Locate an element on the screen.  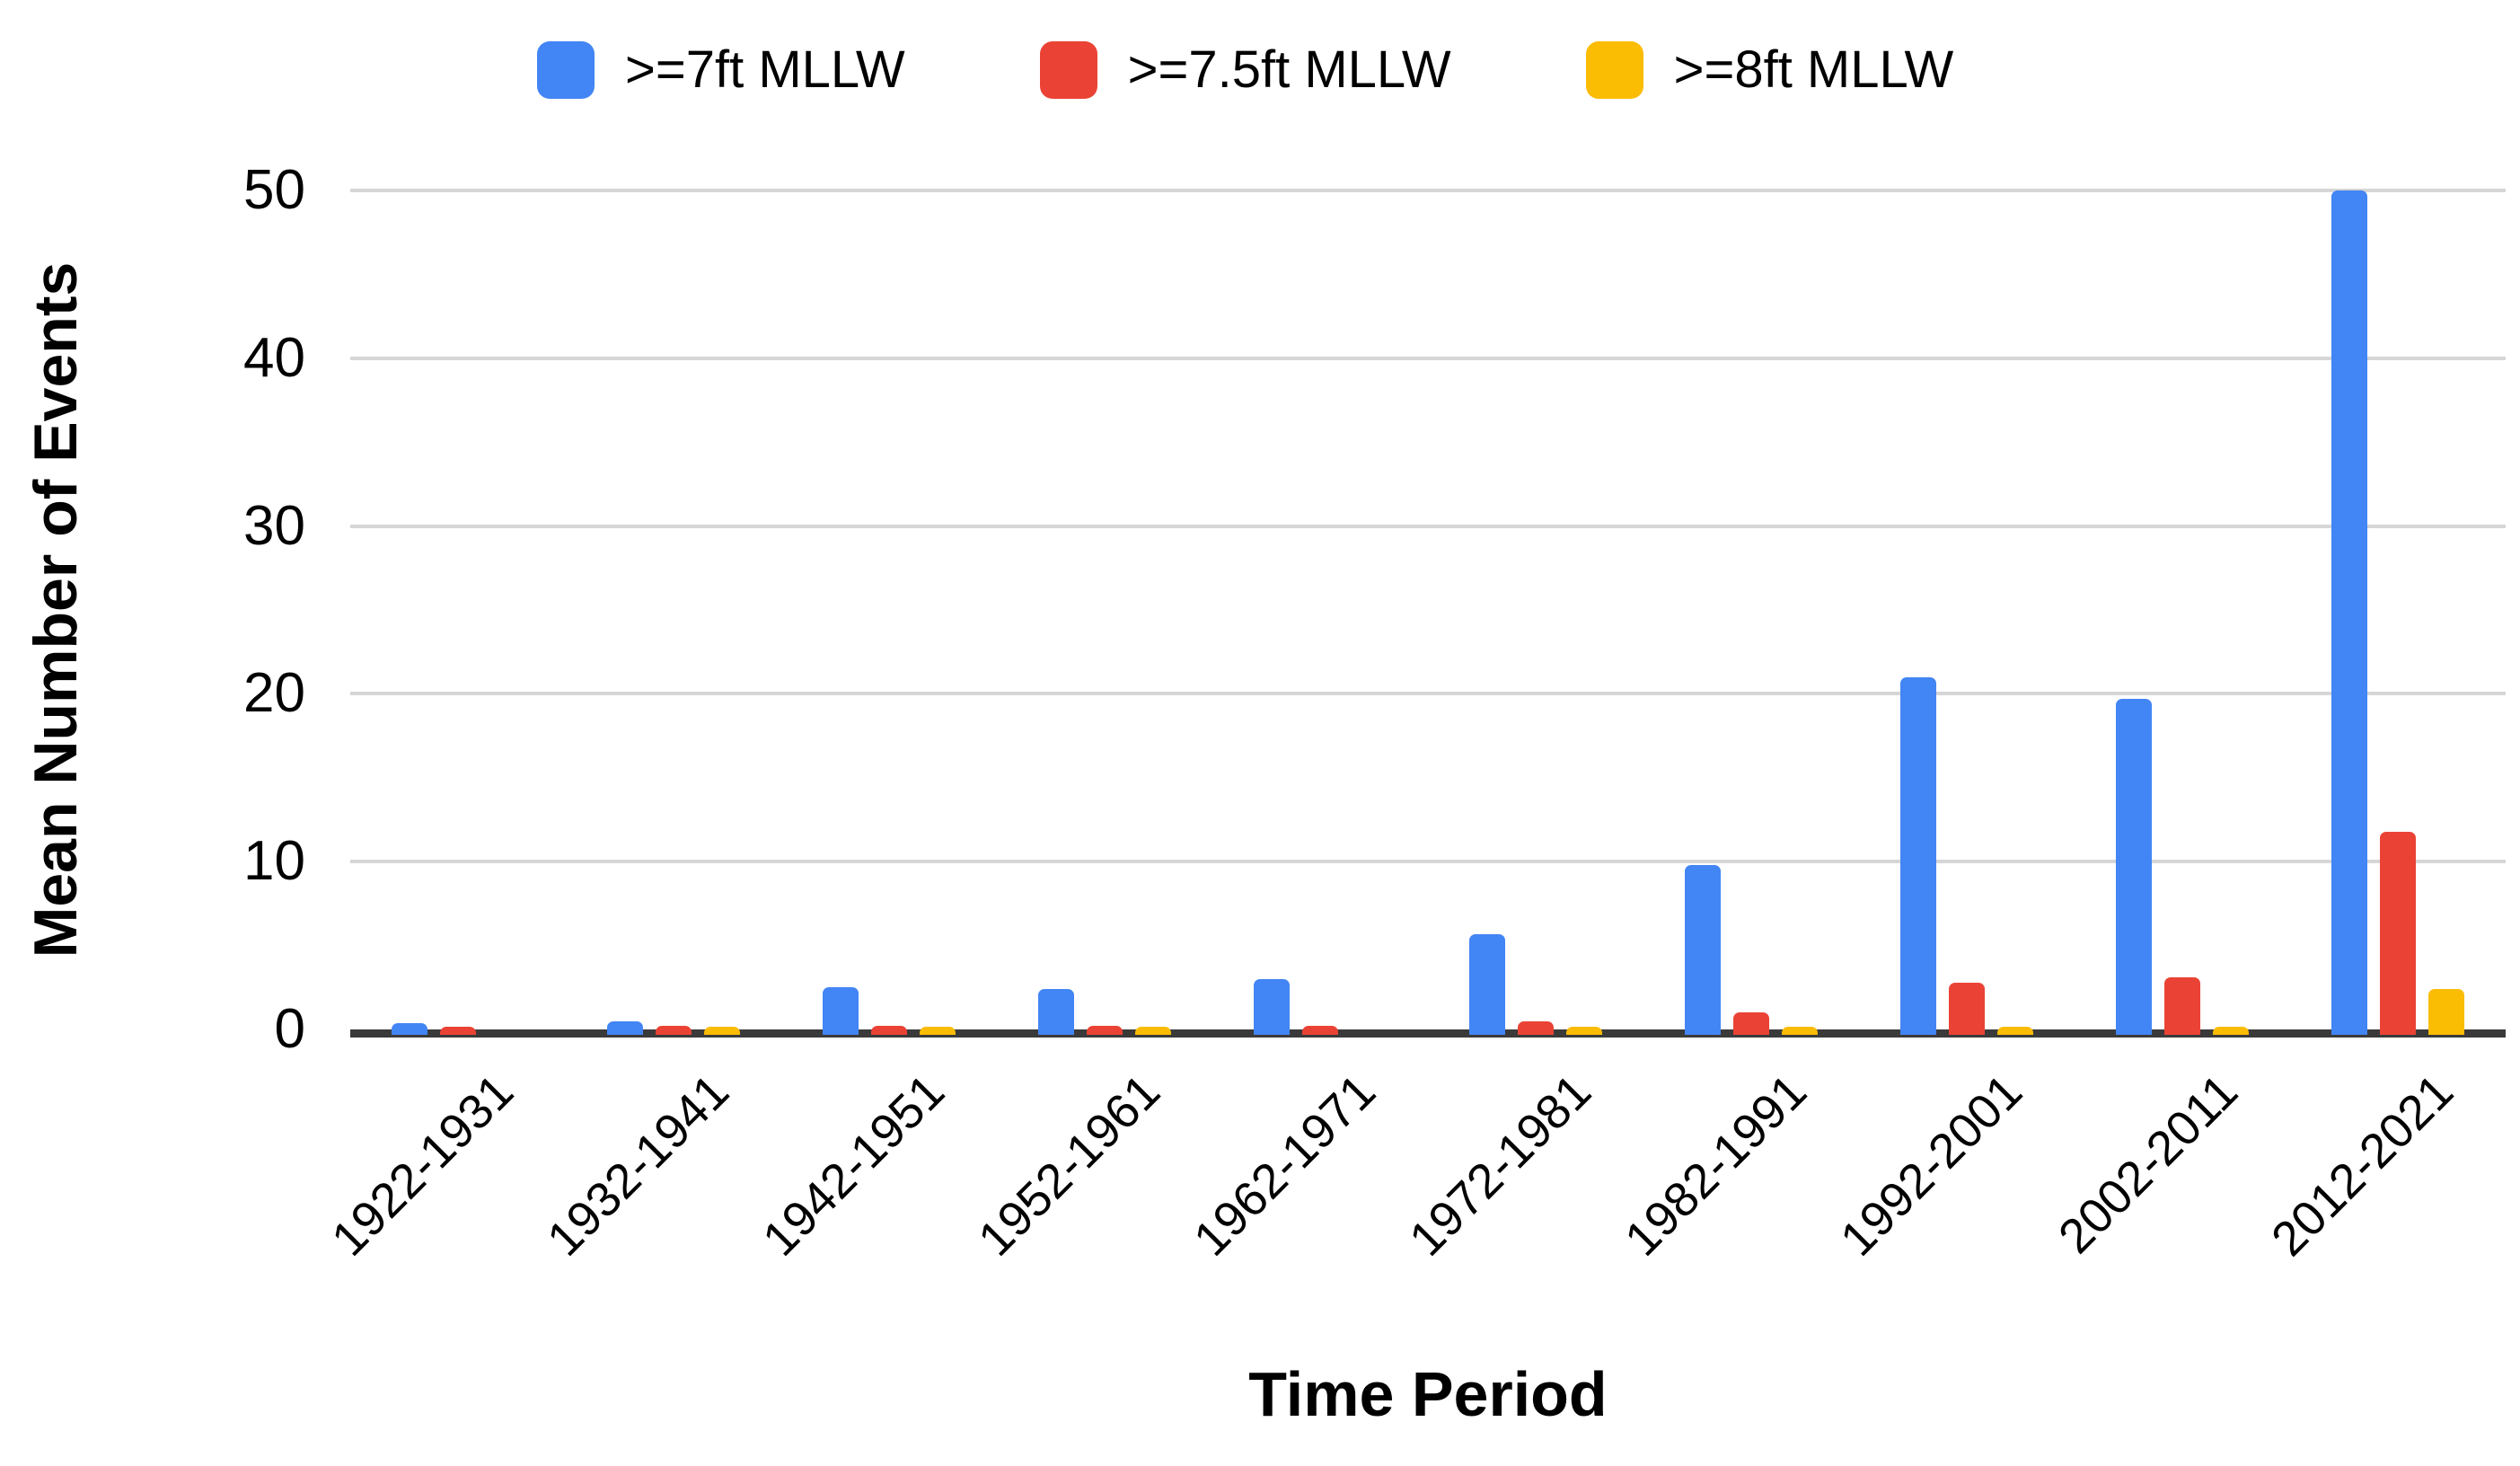
y-axis-title: Mean Number of Events is located at coordinates (56, 609).